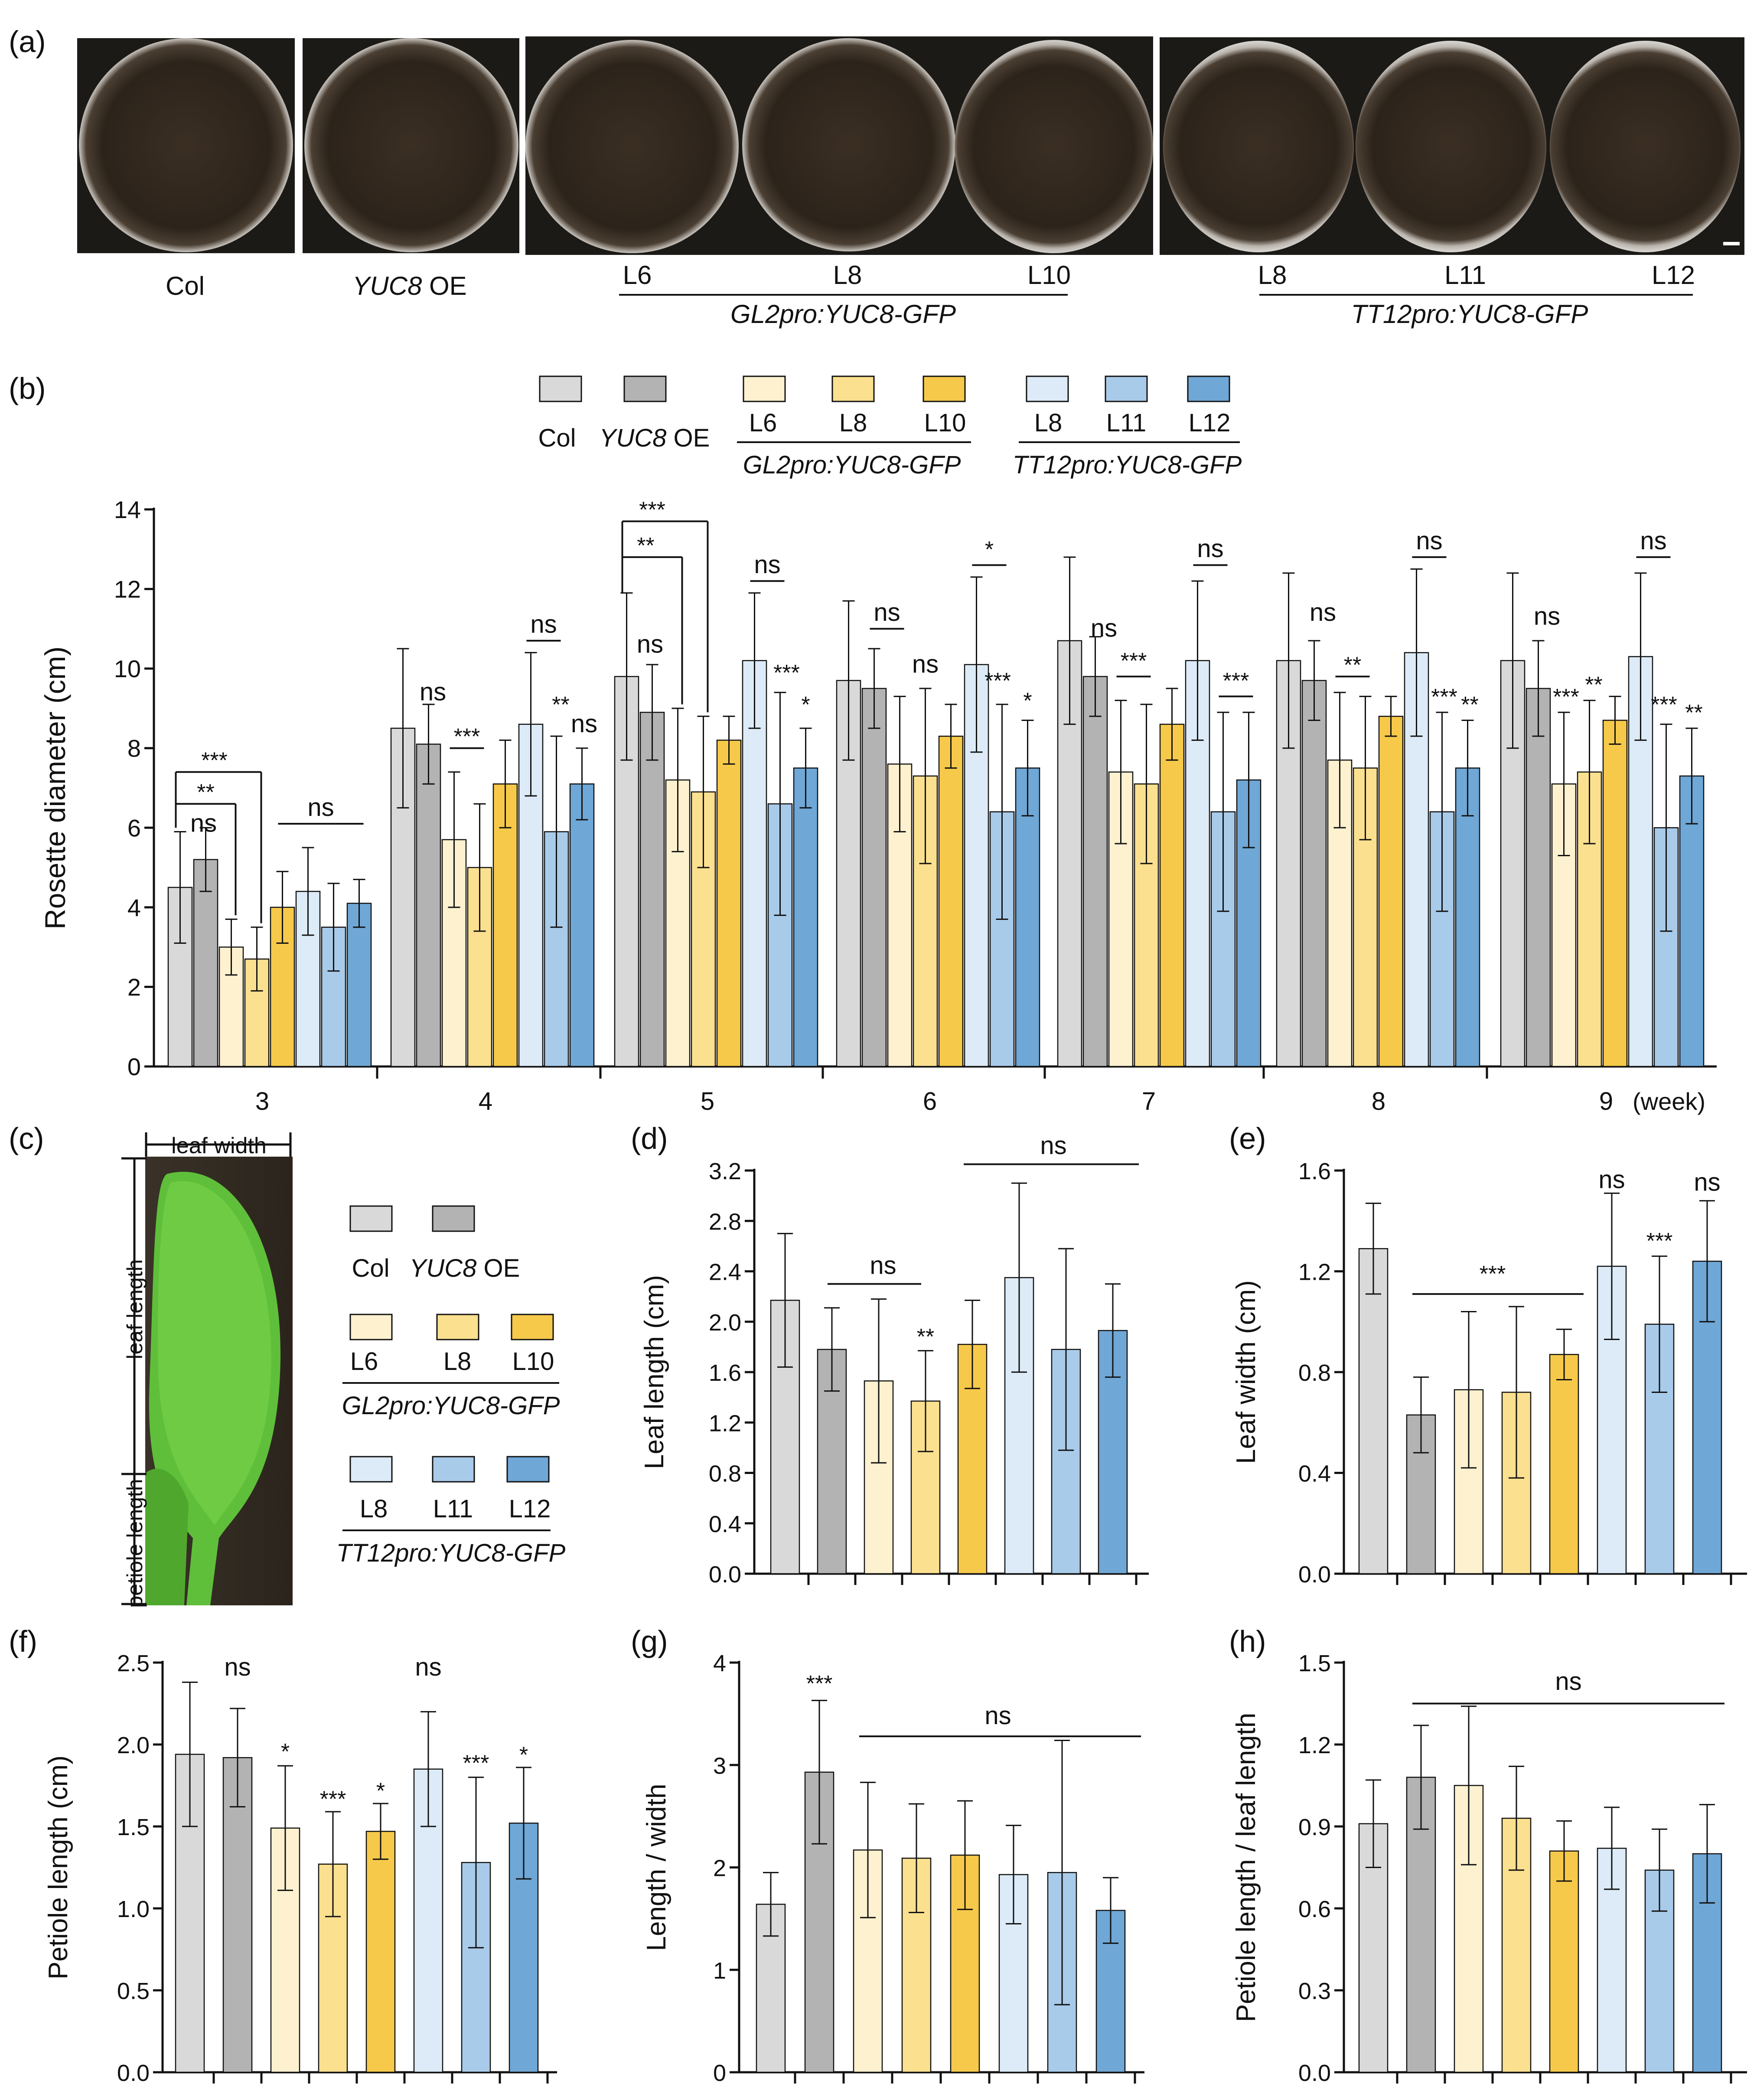 Image resolution: width=1757 pixels, height=2100 pixels. Describe the element at coordinates (725, 1575) in the screenshot. I see `y-tick-label-d: 0.0` at that location.